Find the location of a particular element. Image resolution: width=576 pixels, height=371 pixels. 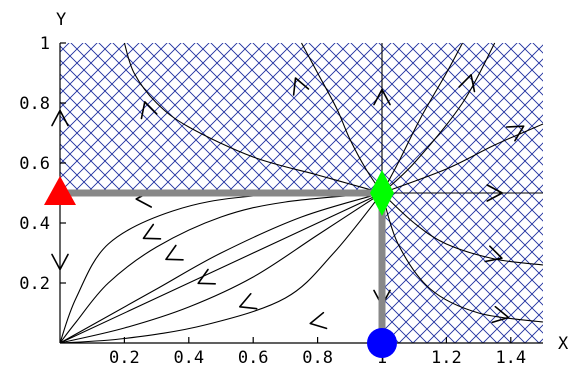

blue-circle-marker is located at coordinates (382, 343).